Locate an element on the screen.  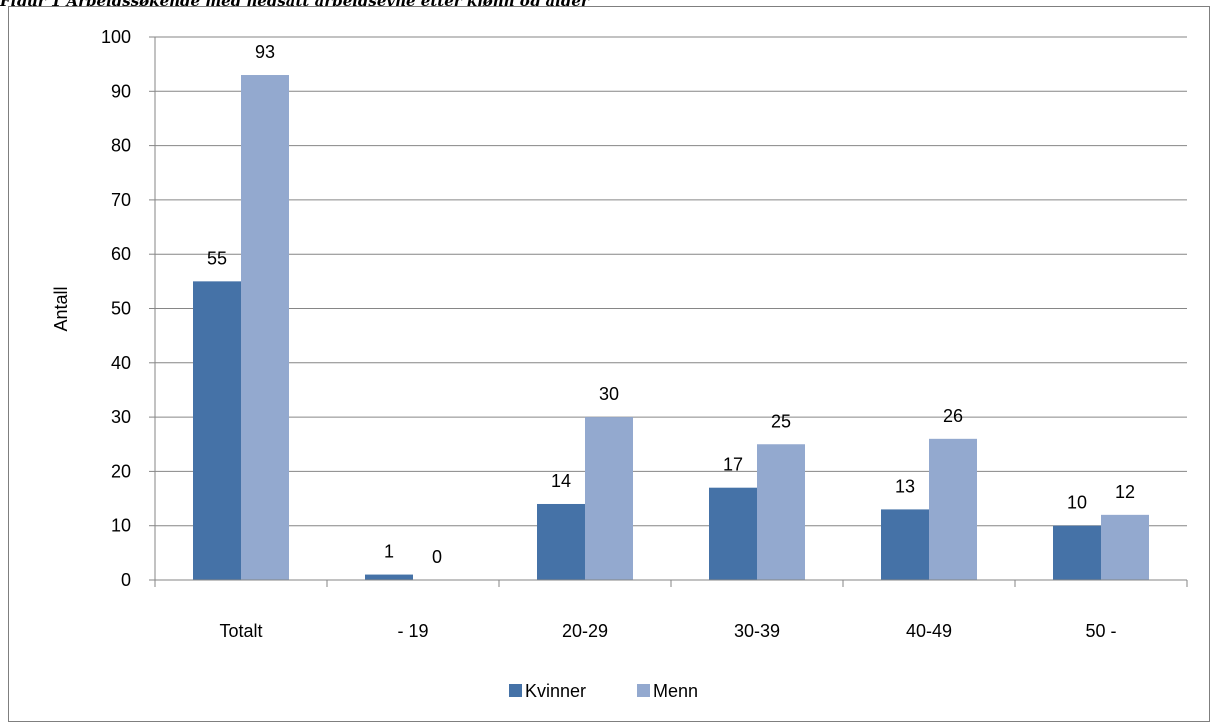
data-label: 10 is located at coordinates (1077, 503).